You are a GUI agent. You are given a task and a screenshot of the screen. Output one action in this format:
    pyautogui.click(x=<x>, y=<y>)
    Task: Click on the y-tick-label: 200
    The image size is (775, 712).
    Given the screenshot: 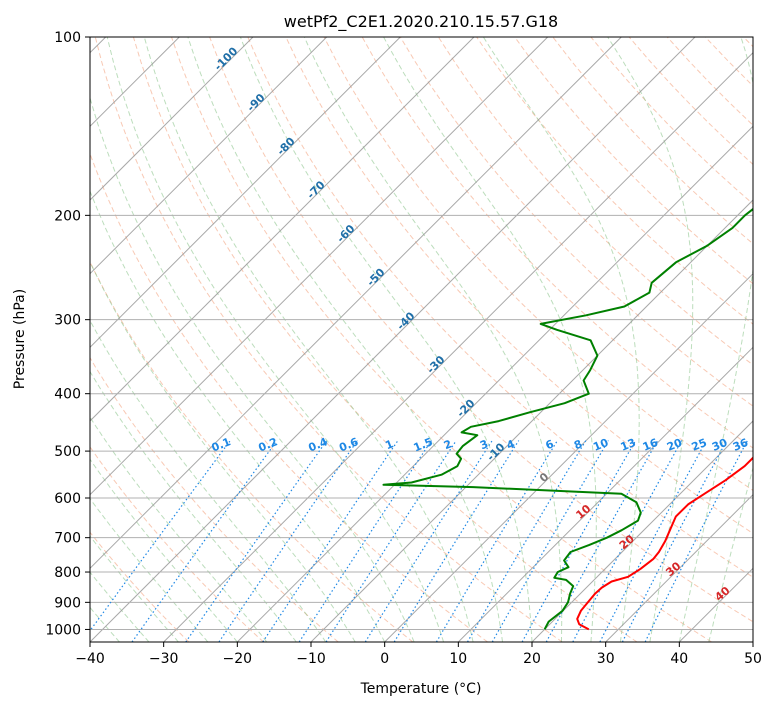 What is the action you would take?
    pyautogui.click(x=67, y=216)
    